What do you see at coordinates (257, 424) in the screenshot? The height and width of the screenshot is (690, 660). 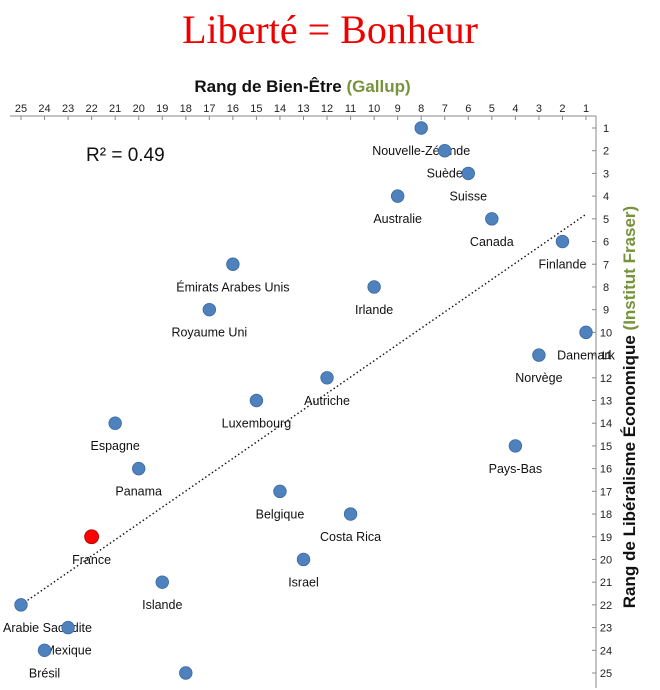 I see `point-label: Luxembourg` at bounding box center [257, 424].